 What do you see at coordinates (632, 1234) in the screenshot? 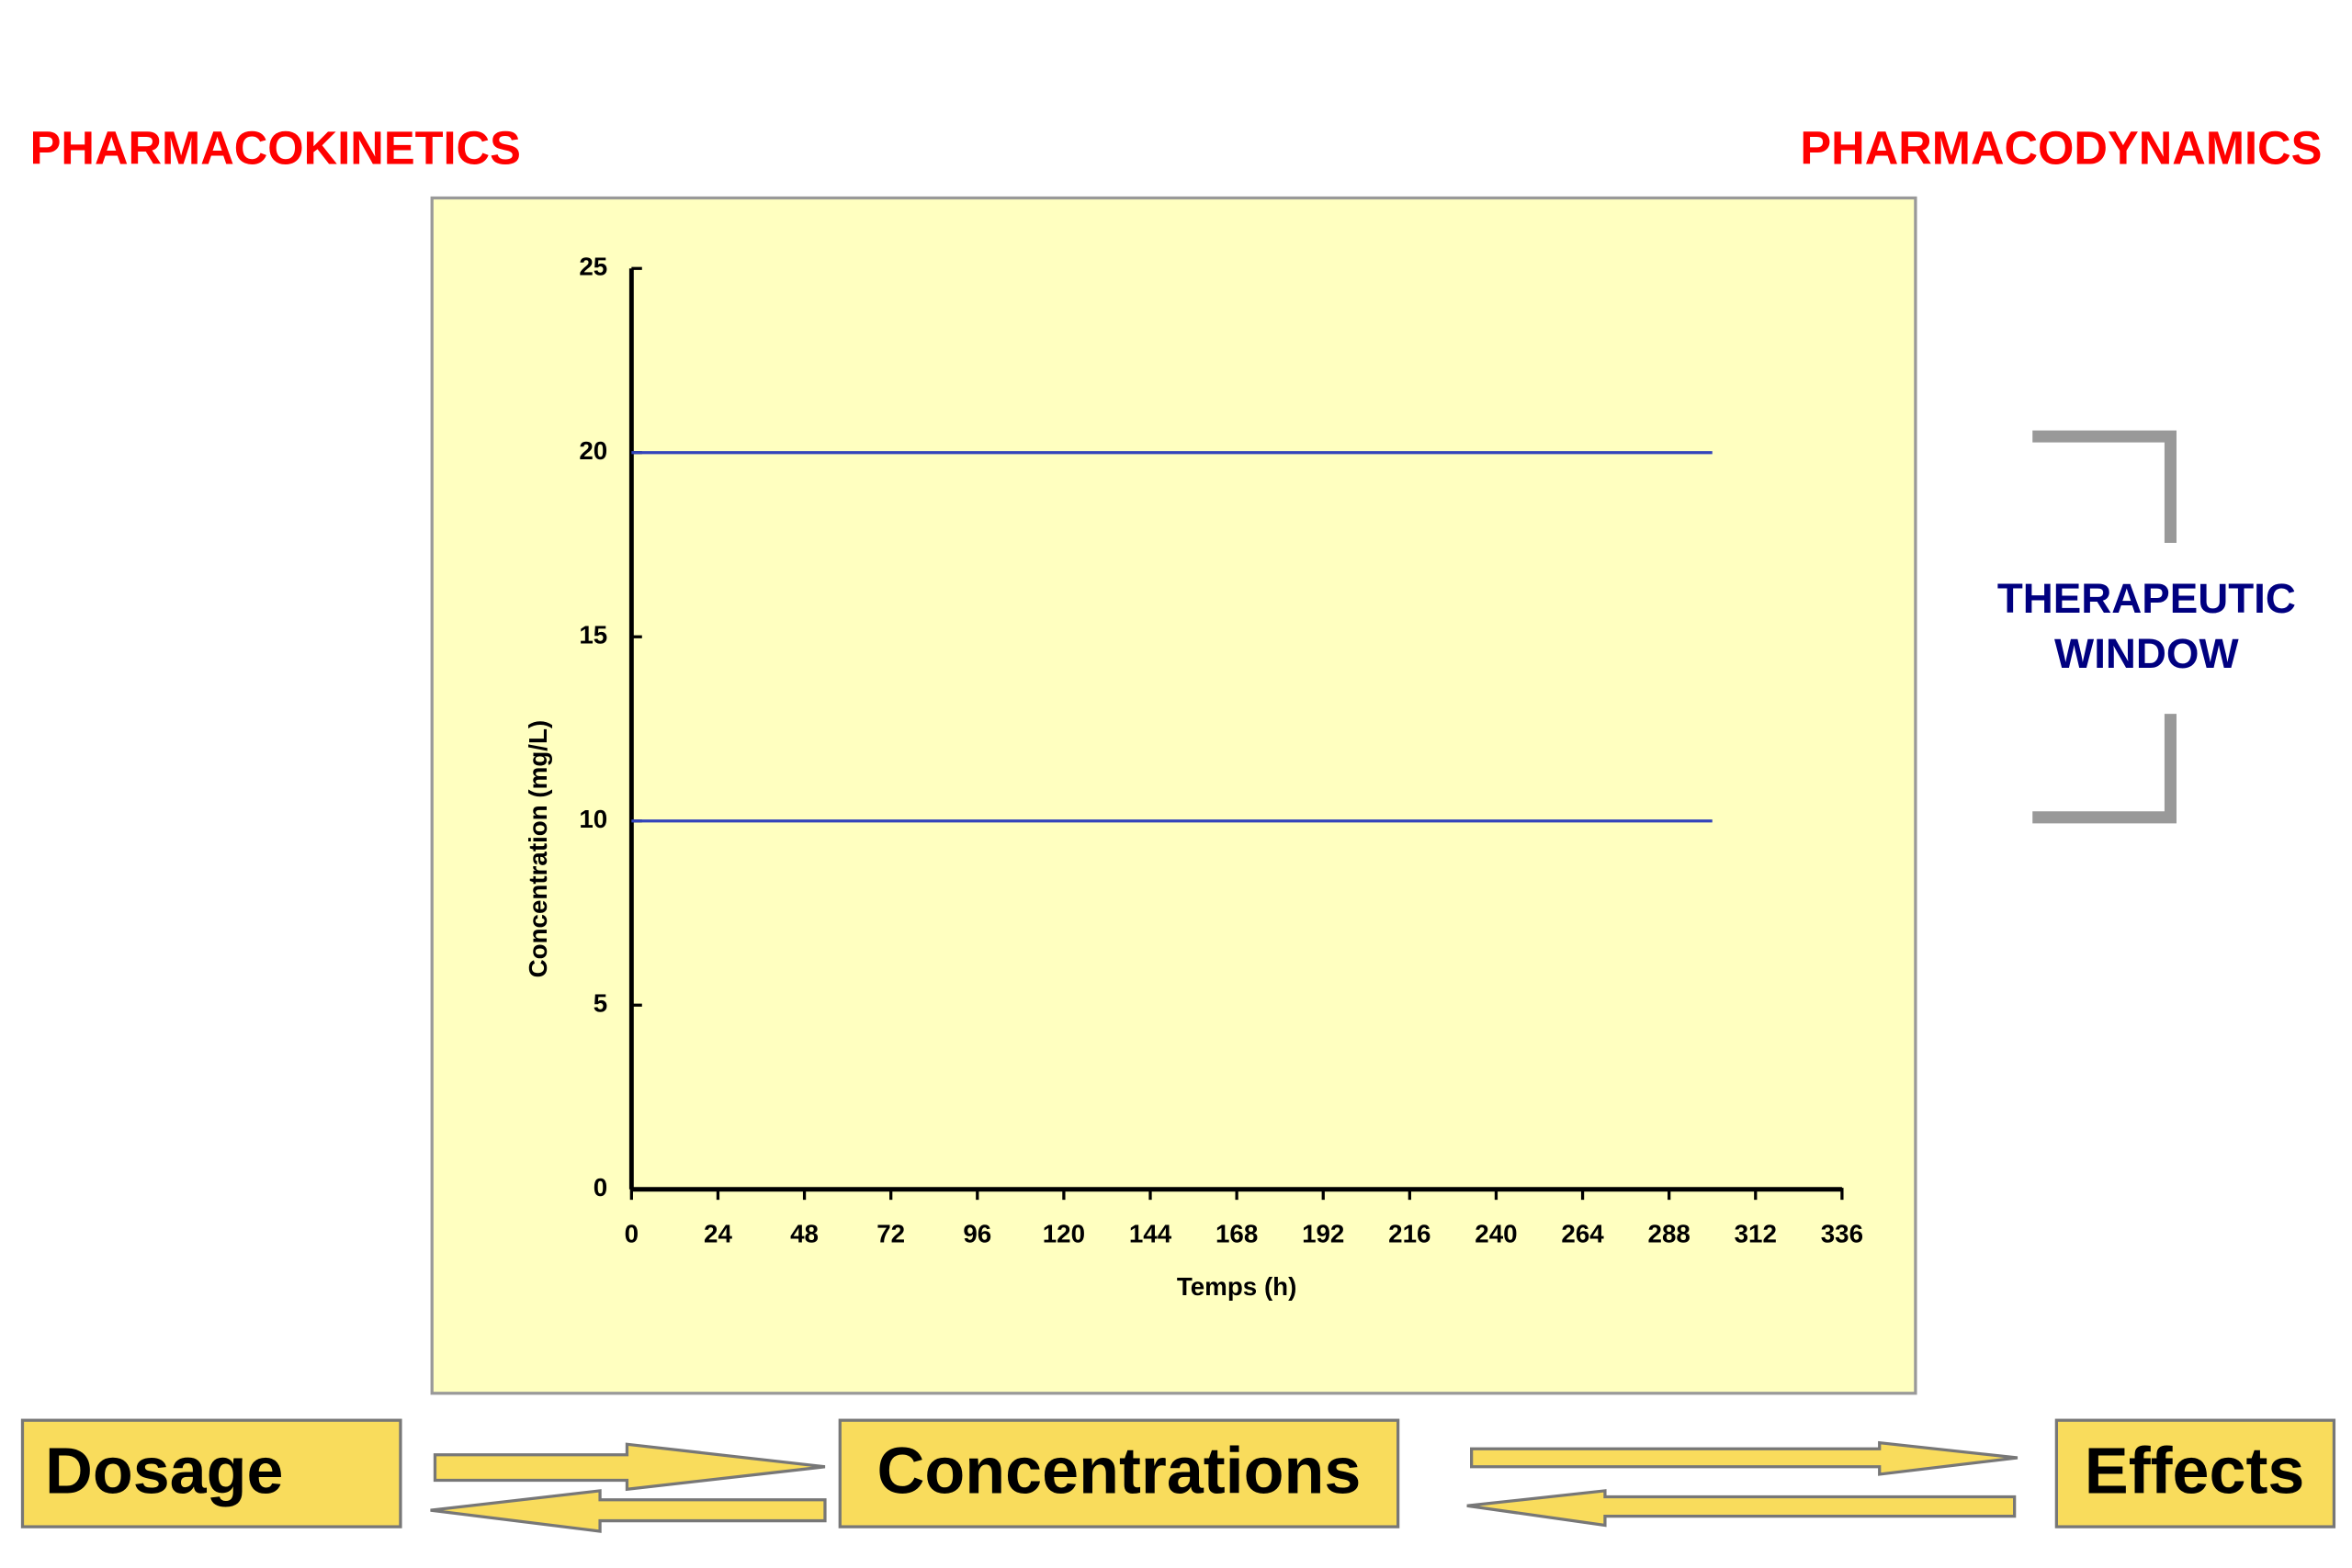
I see `x-tick-label: 0` at bounding box center [632, 1234].